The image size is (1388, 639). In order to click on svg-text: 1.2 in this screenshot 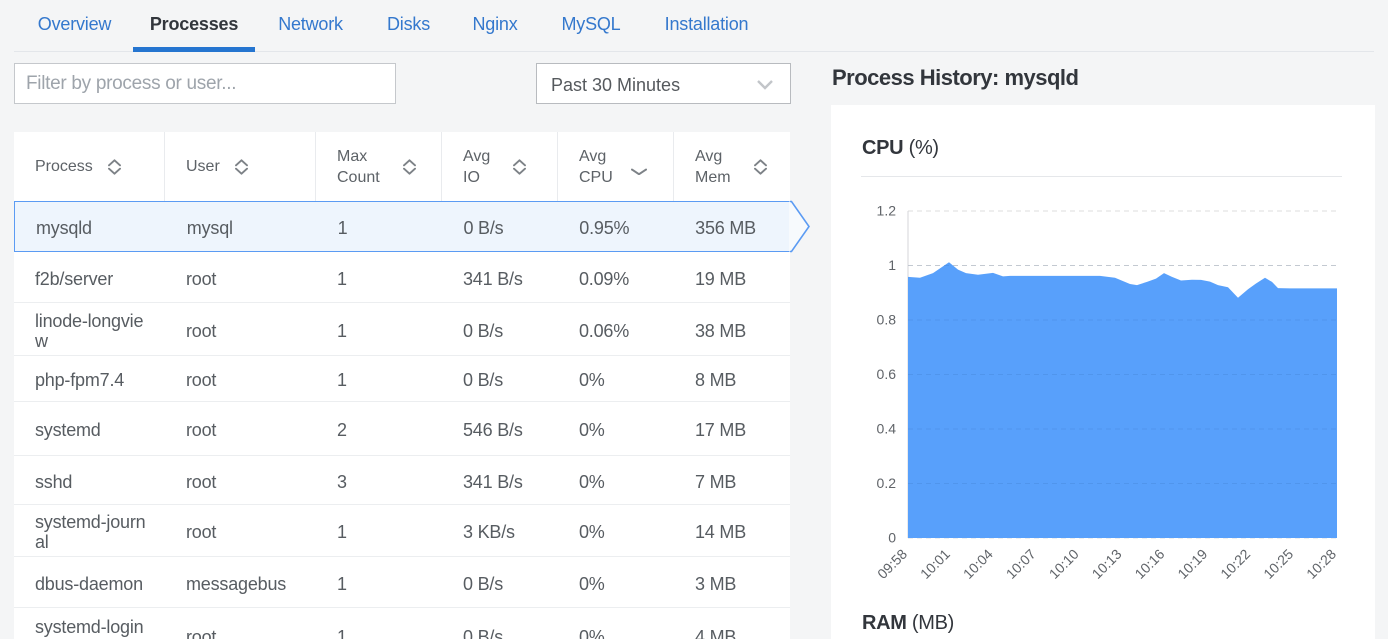, I will do `click(887, 211)`.